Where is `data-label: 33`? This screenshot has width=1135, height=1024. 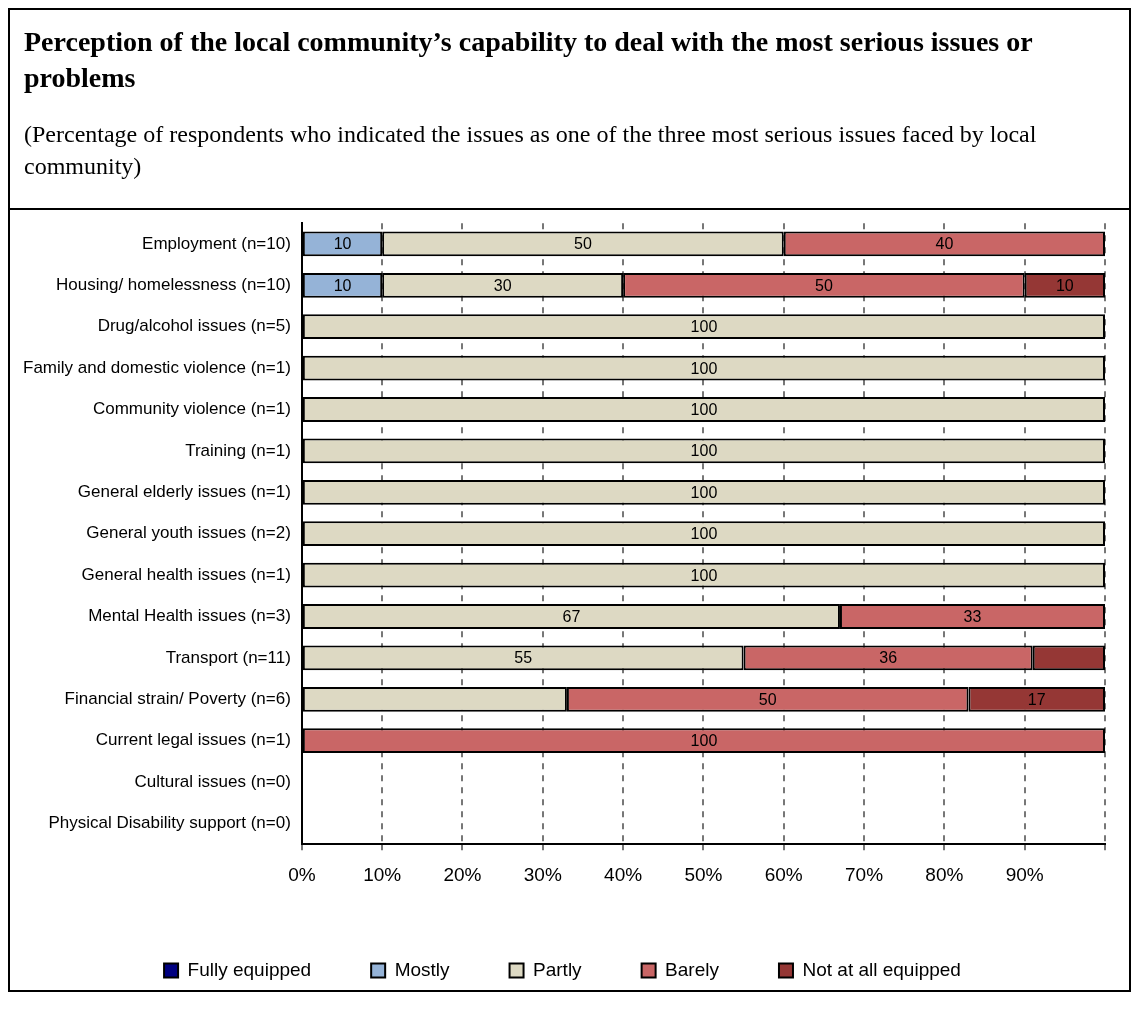 data-label: 33 is located at coordinates (972, 616).